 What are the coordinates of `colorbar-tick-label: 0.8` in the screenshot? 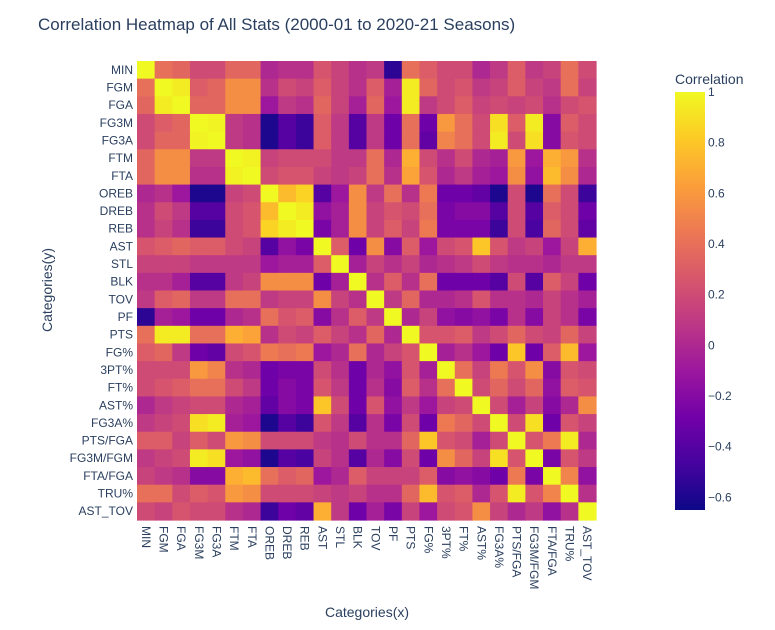 It's located at (716, 143).